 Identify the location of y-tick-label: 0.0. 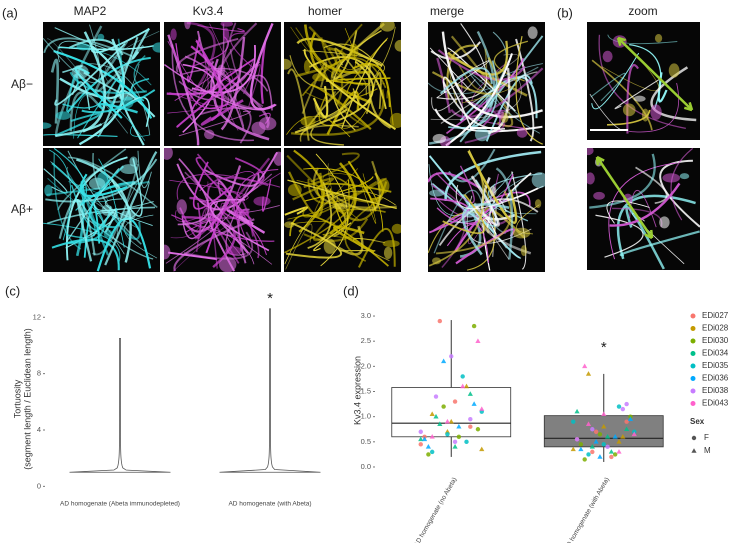
(366, 466).